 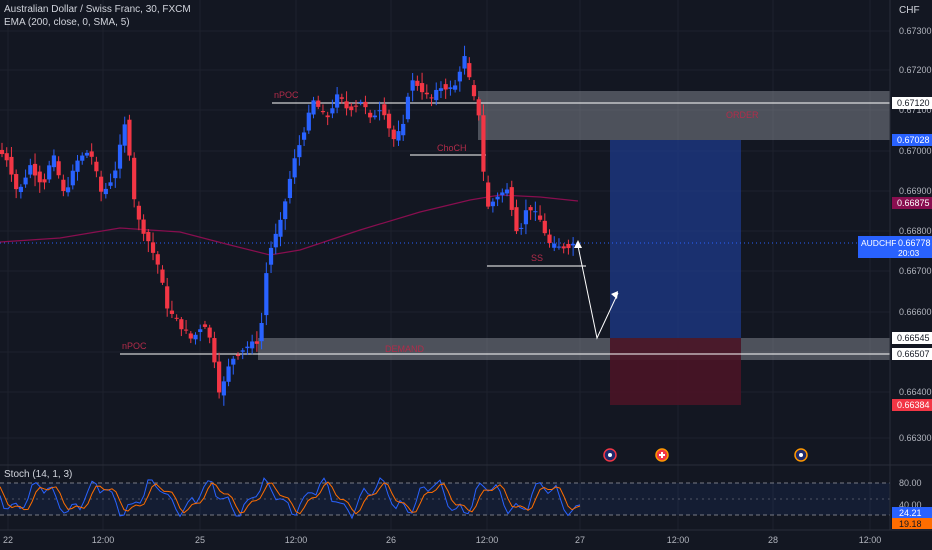 What do you see at coordinates (391, 540) in the screenshot?
I see `time-label: 26` at bounding box center [391, 540].